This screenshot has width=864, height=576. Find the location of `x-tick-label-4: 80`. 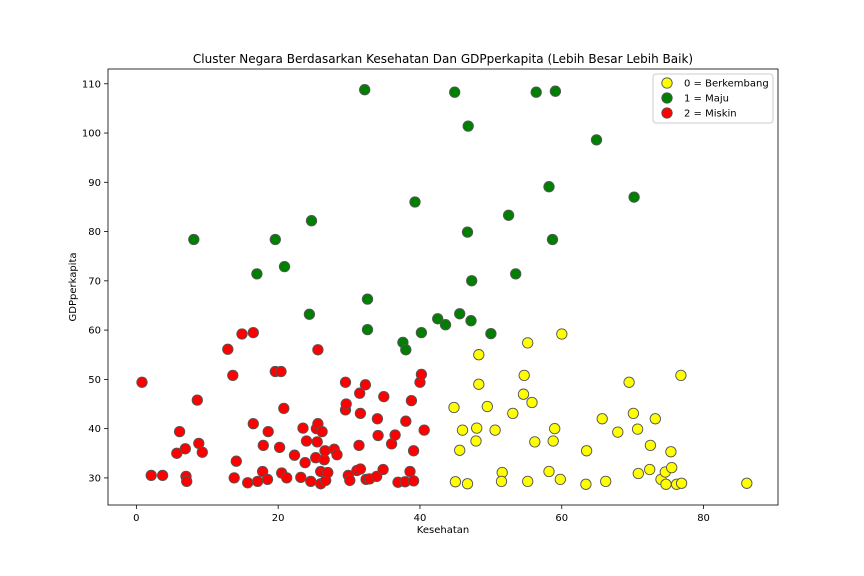

x-tick-label-4: 80 is located at coordinates (703, 518).